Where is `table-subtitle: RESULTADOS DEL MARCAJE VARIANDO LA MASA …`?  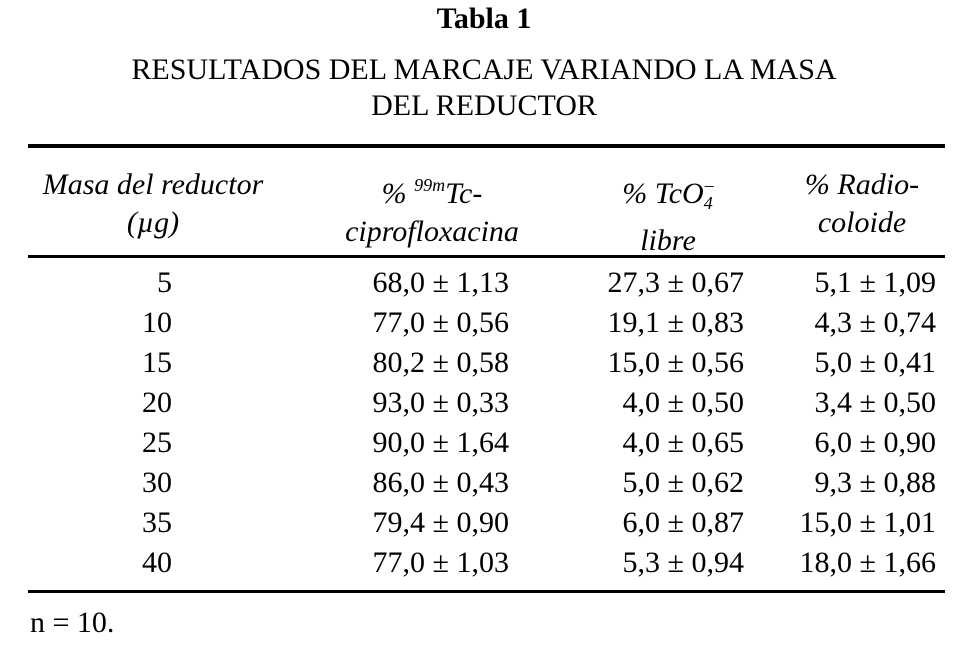
table-subtitle: RESULTADOS DEL MARCAJE VARIANDO LA MASA … is located at coordinates (484, 88).